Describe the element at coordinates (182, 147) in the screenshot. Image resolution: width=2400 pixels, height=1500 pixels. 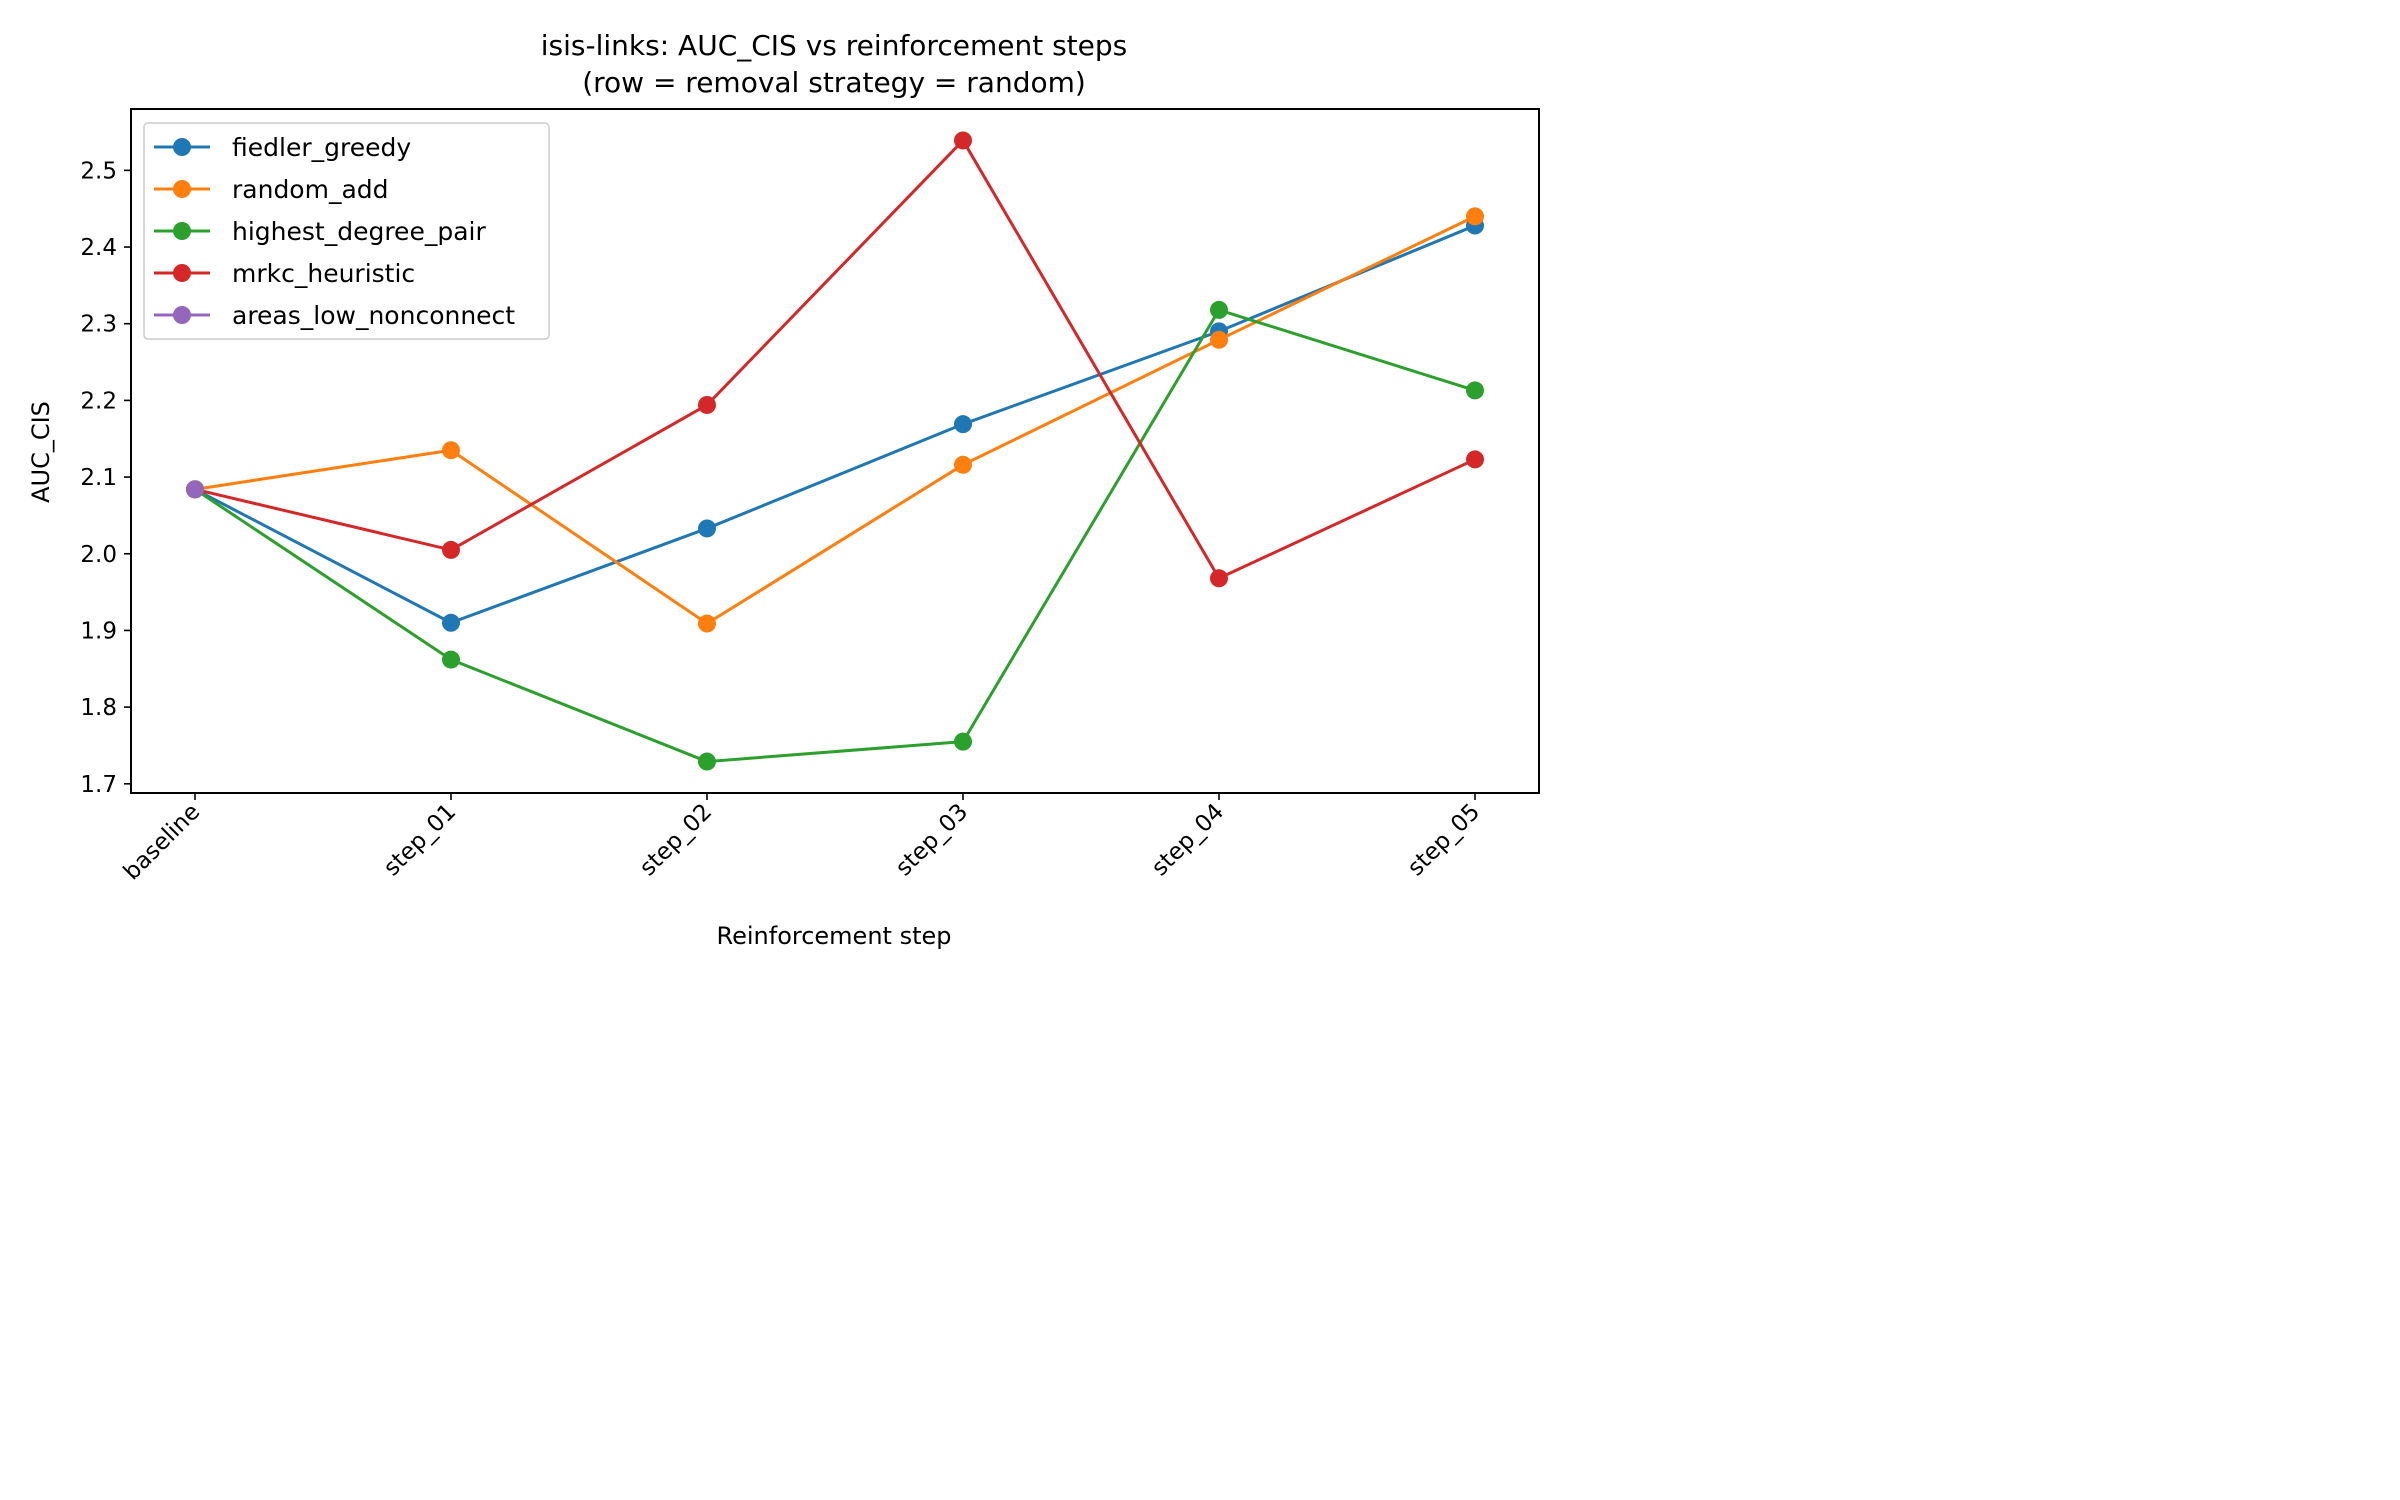
I see `legend-marker-fiedler_greedy` at that location.